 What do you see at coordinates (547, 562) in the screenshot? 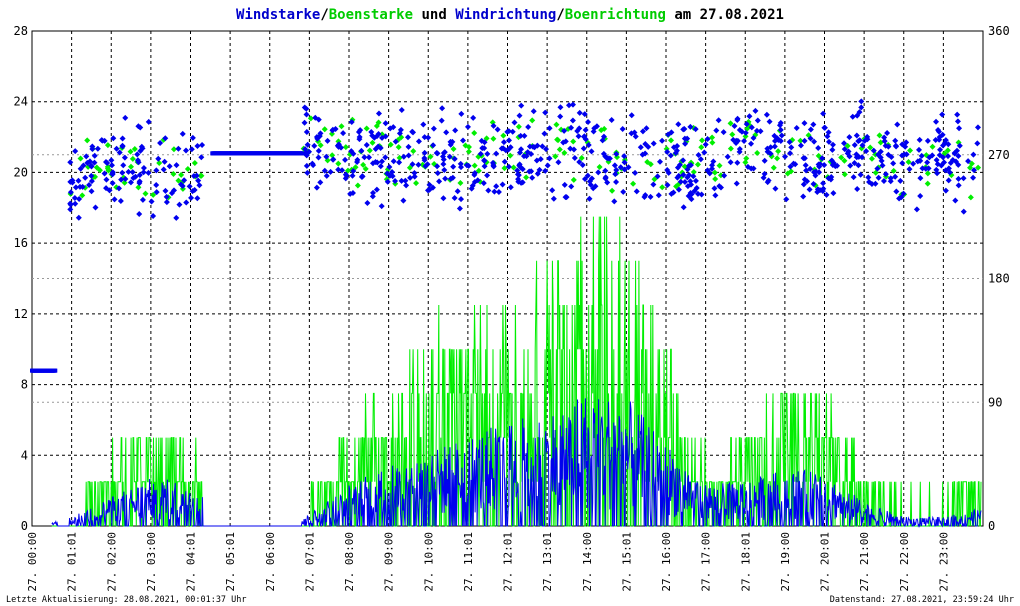
I see `x-tick-label: 27. 13:01` at bounding box center [547, 562].